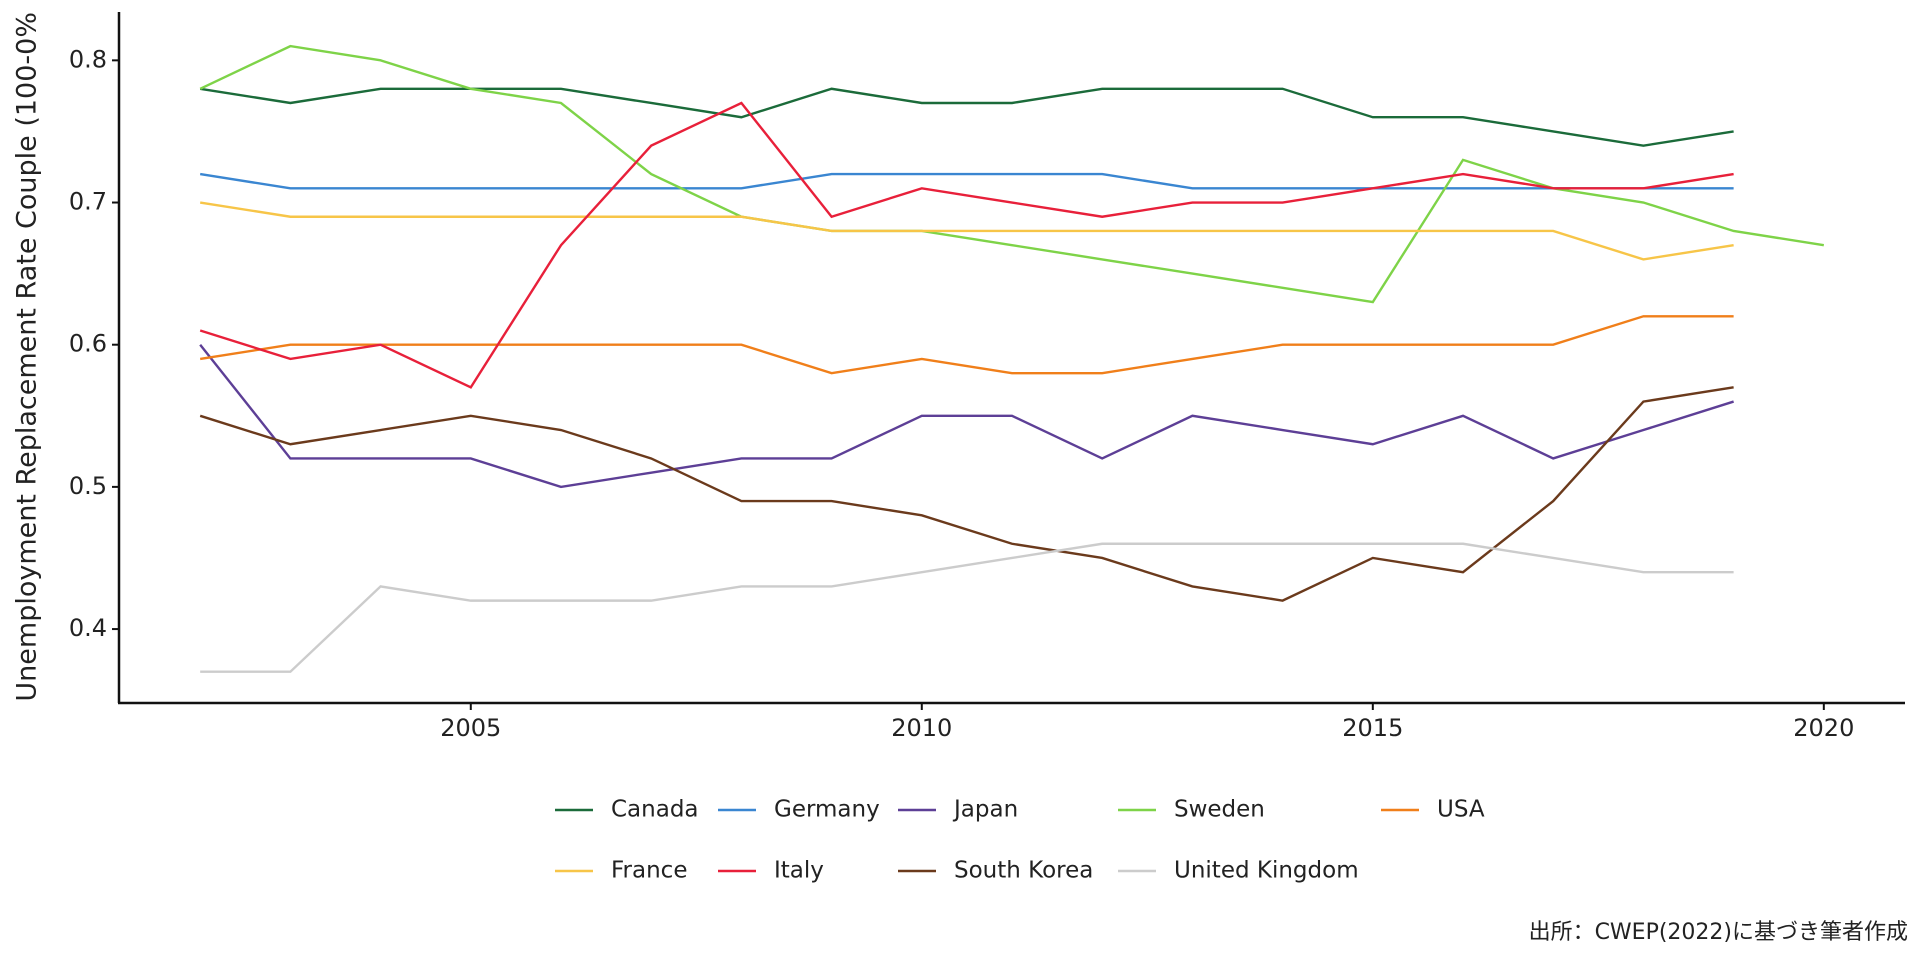 Image resolution: width=1920 pixels, height=960 pixels. Describe the element at coordinates (799, 871) in the screenshot. I see `legend-label: Italy` at that location.